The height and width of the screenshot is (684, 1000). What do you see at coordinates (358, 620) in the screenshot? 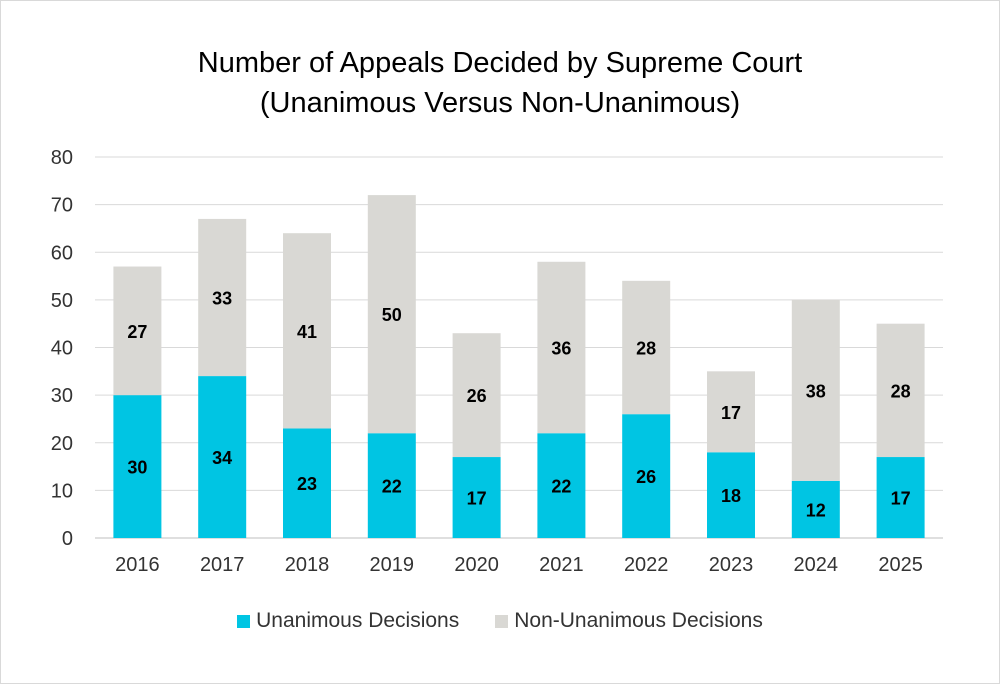
I see `legend-label-unanimous: Unanimous Decisions` at bounding box center [358, 620].